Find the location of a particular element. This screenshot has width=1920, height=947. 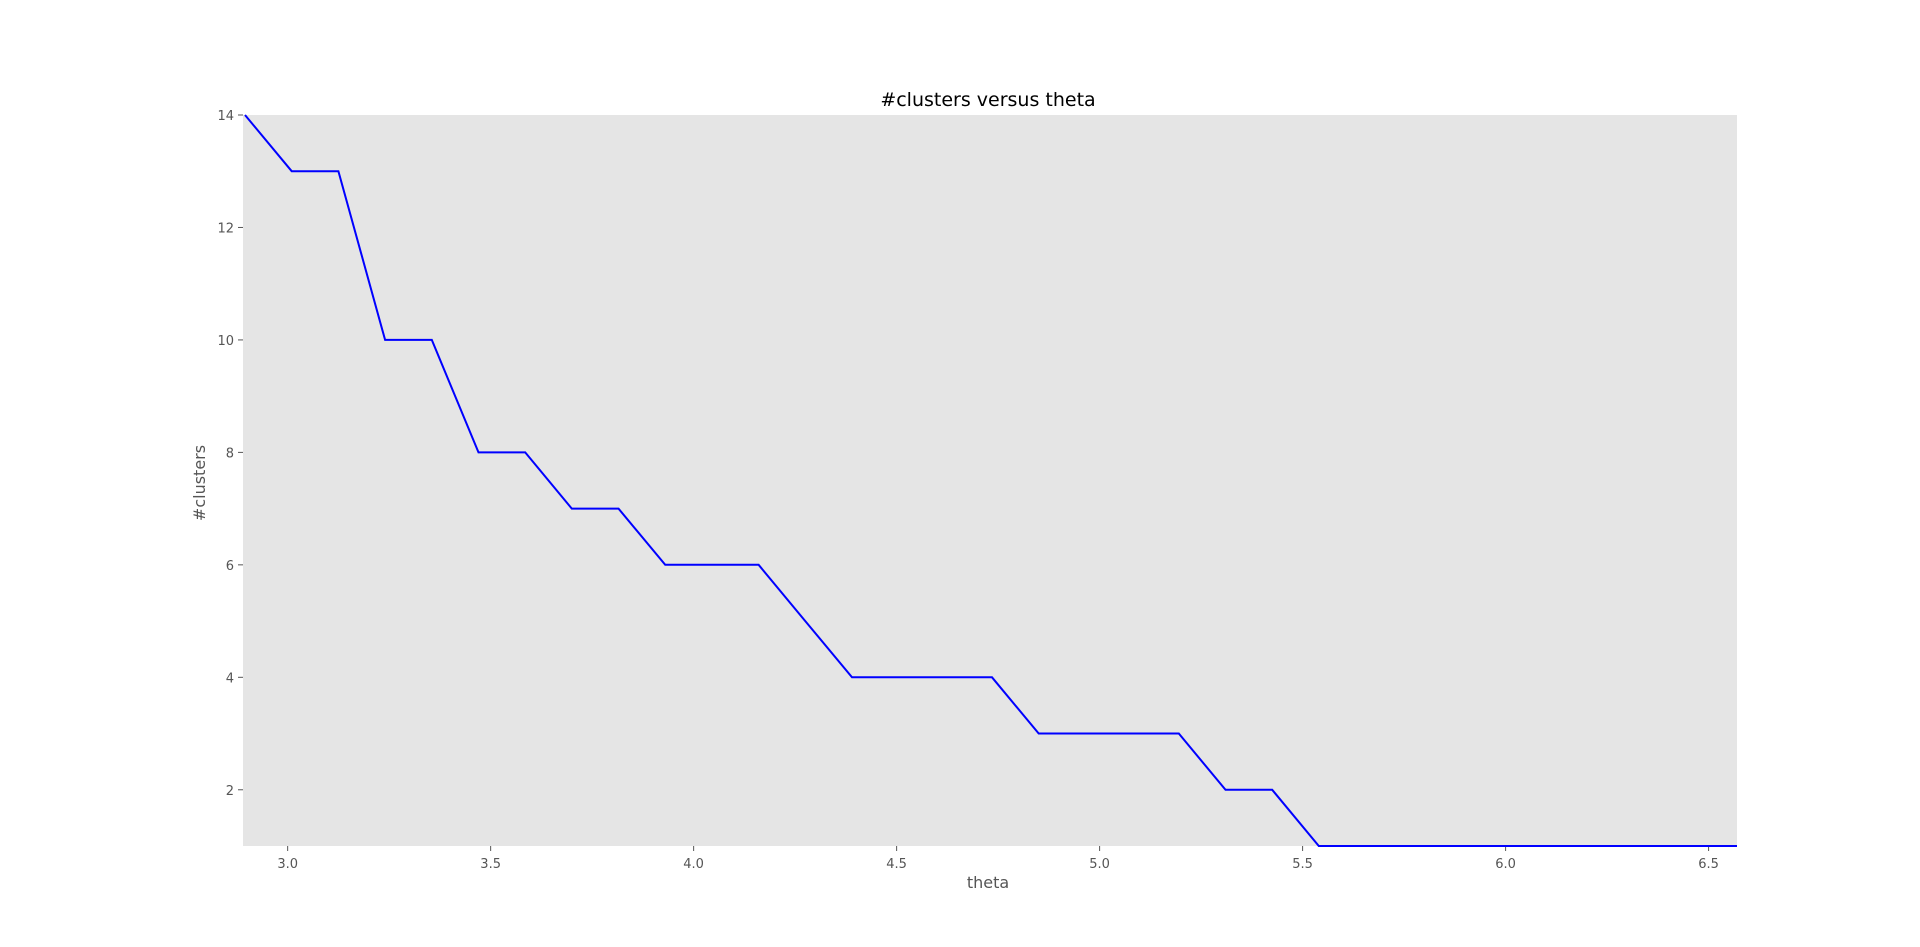

x-tick-label: 3.0 is located at coordinates (287, 864).